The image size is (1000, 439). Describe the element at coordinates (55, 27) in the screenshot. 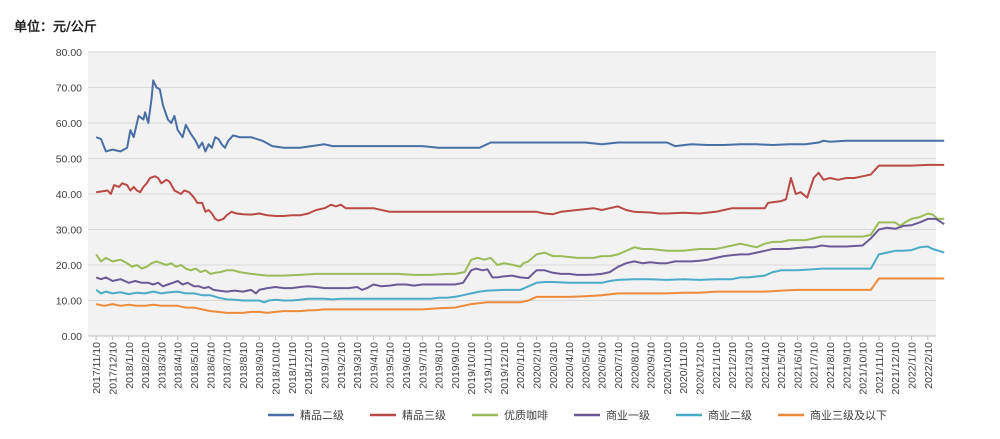

I see `unit-label: 单位：元/公斤` at that location.